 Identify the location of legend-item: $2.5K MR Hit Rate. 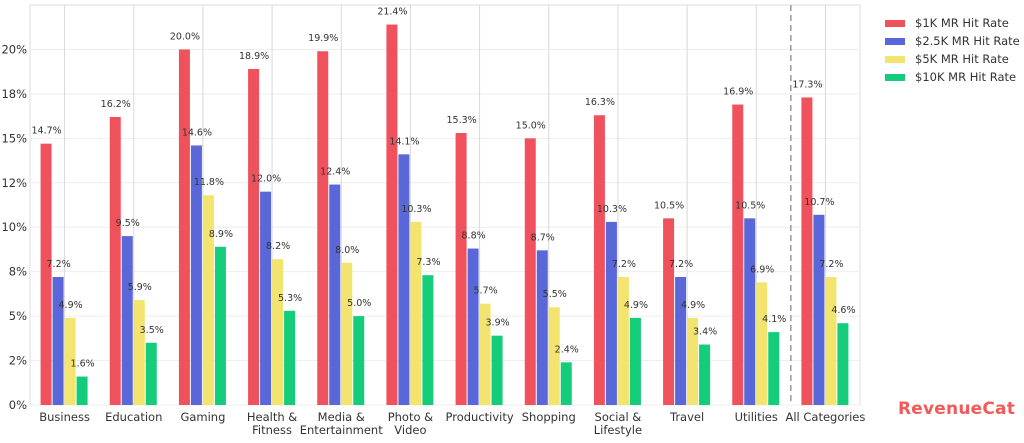
(952, 41).